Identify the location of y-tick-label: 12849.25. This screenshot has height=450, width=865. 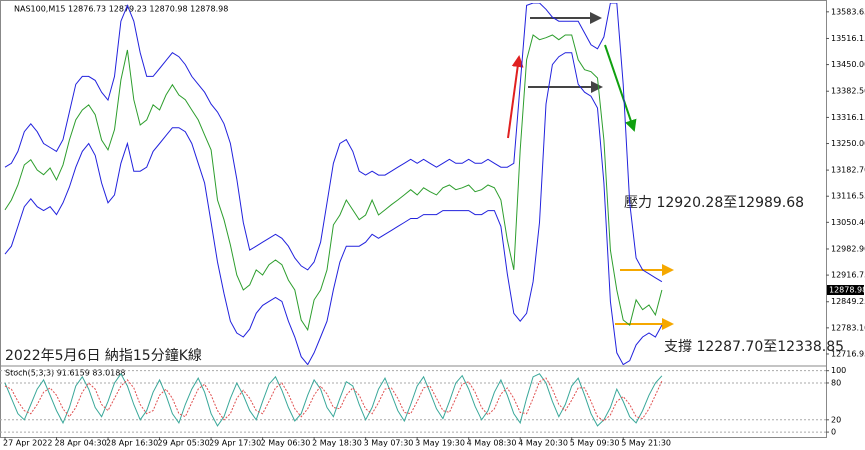
(848, 301).